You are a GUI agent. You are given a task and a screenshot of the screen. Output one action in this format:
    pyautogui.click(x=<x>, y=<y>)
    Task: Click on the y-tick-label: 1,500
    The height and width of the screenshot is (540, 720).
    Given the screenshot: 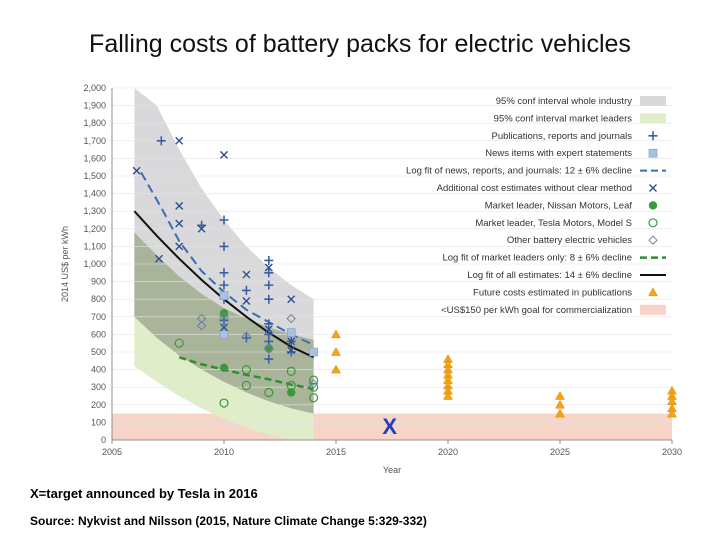 What is the action you would take?
    pyautogui.click(x=94, y=176)
    